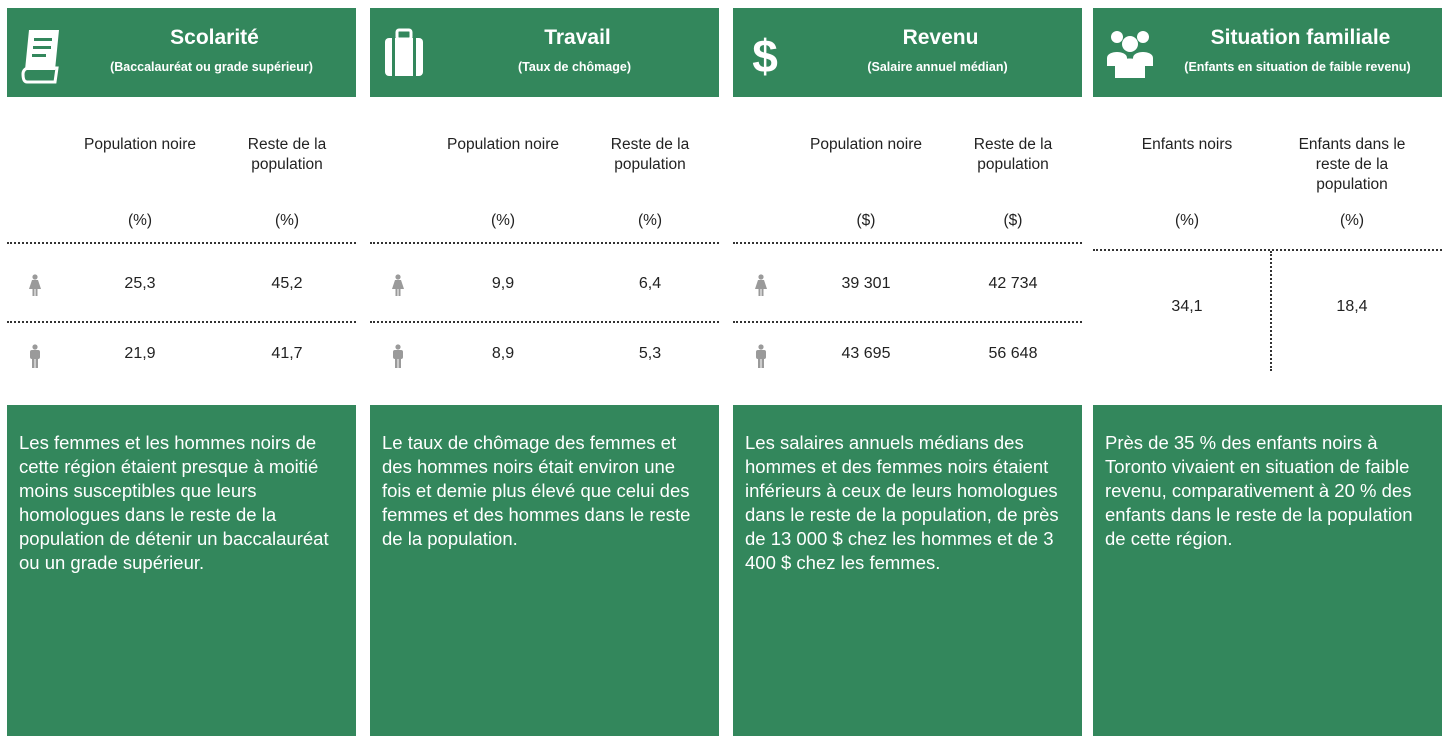 The image size is (1447, 736). What do you see at coordinates (866, 283) in the screenshot?
I see `value: 39 301` at bounding box center [866, 283].